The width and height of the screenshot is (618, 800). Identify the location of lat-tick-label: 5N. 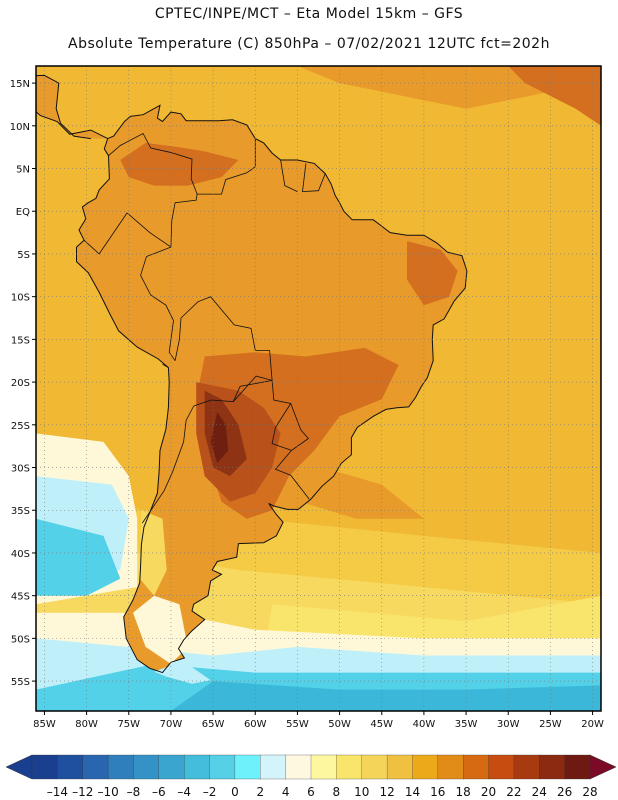
(23, 170).